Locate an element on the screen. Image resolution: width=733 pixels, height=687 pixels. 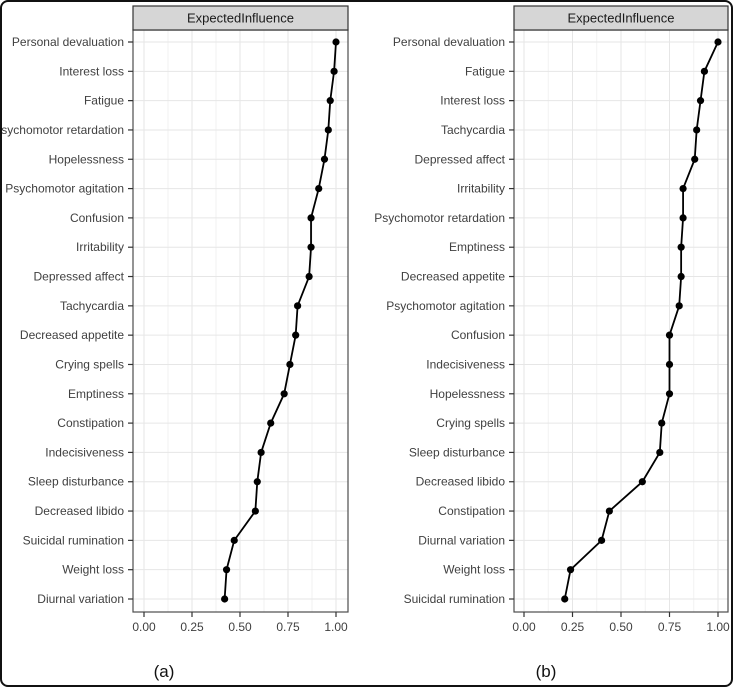
panel-a-caption: (a) is located at coordinates (164, 671).